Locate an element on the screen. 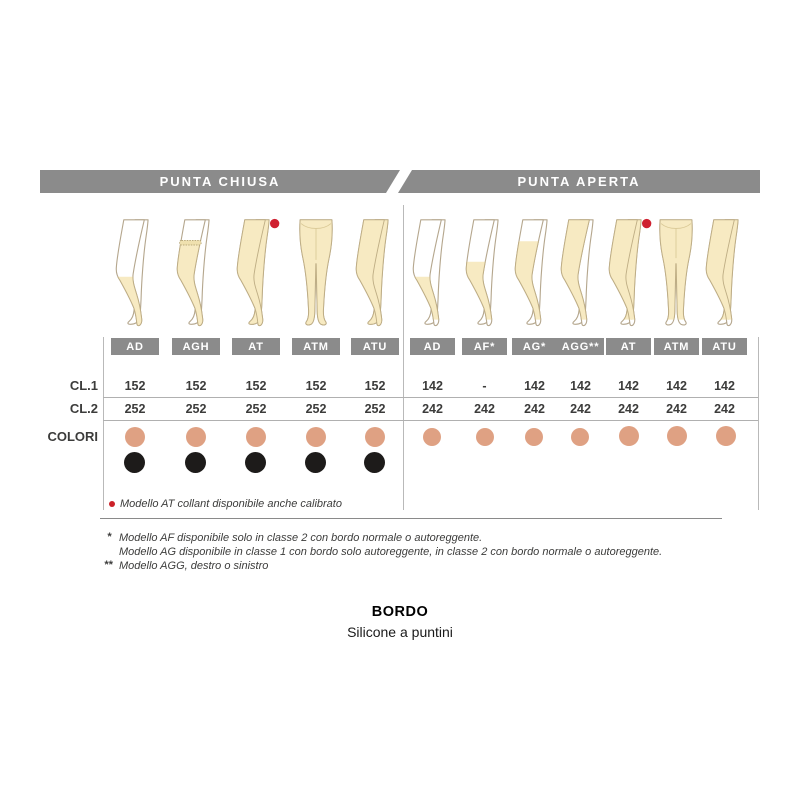 The image size is (800, 800). cl2-closed-at: 252 is located at coordinates (256, 408).